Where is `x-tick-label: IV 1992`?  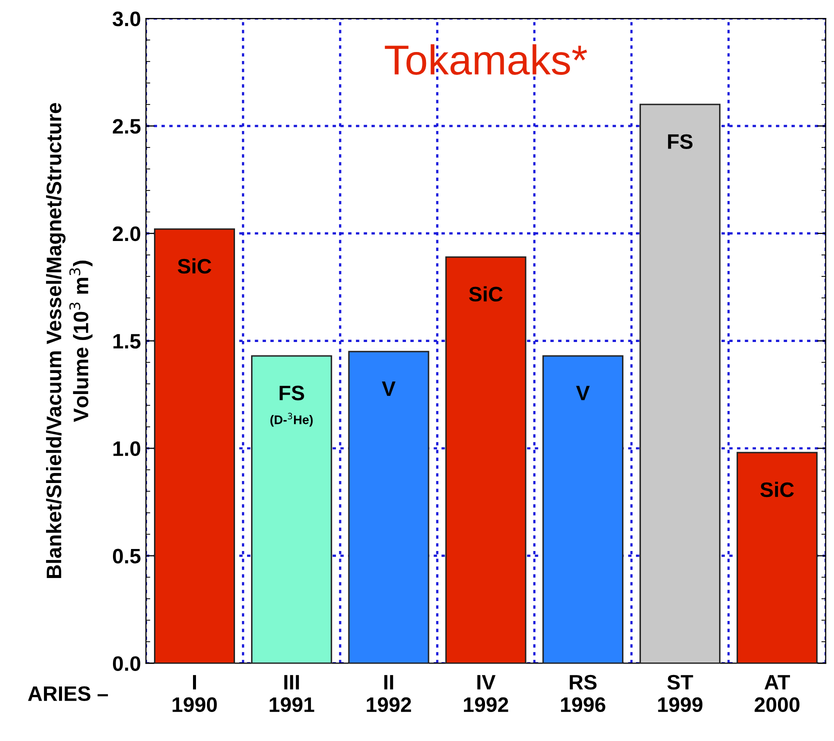 x-tick-label: IV 1992 is located at coordinates (486, 693).